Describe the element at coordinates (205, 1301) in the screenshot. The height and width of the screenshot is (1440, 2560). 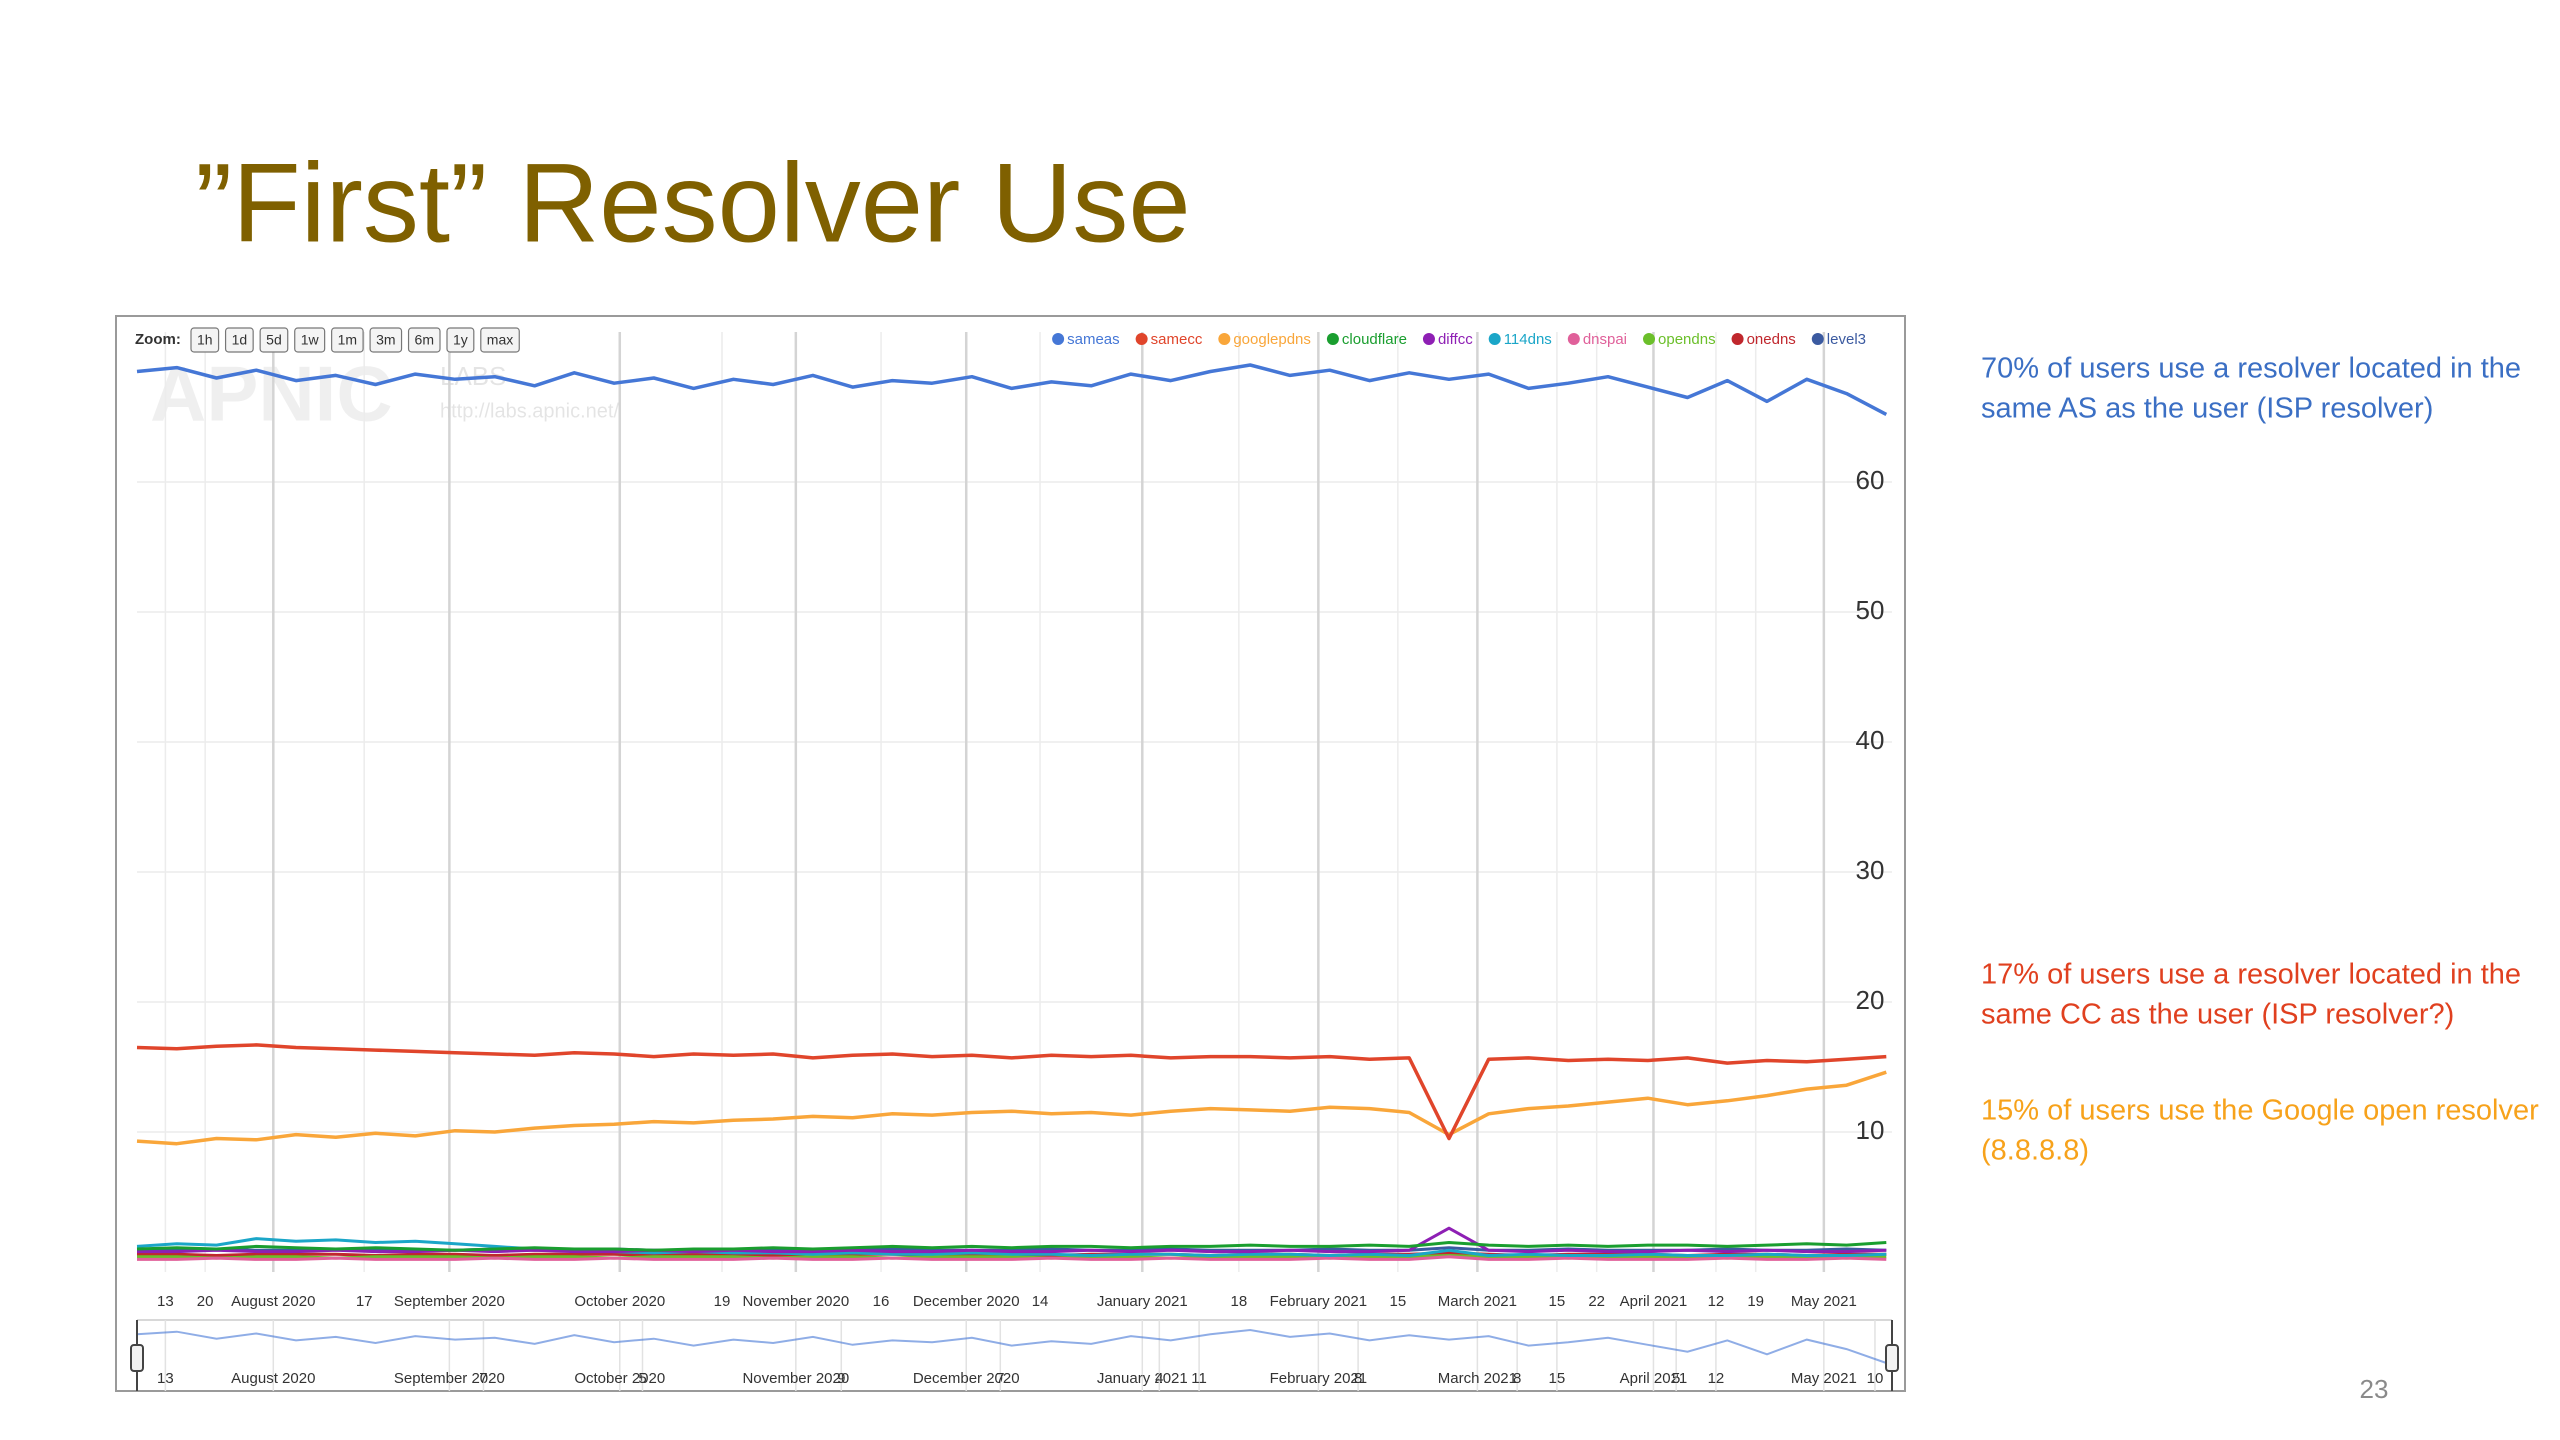
I see `x-tick-label: 20` at that location.